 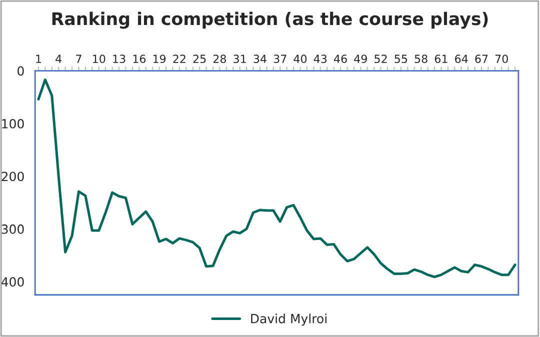 I want to click on x-tick-label: 4, so click(x=59, y=58).